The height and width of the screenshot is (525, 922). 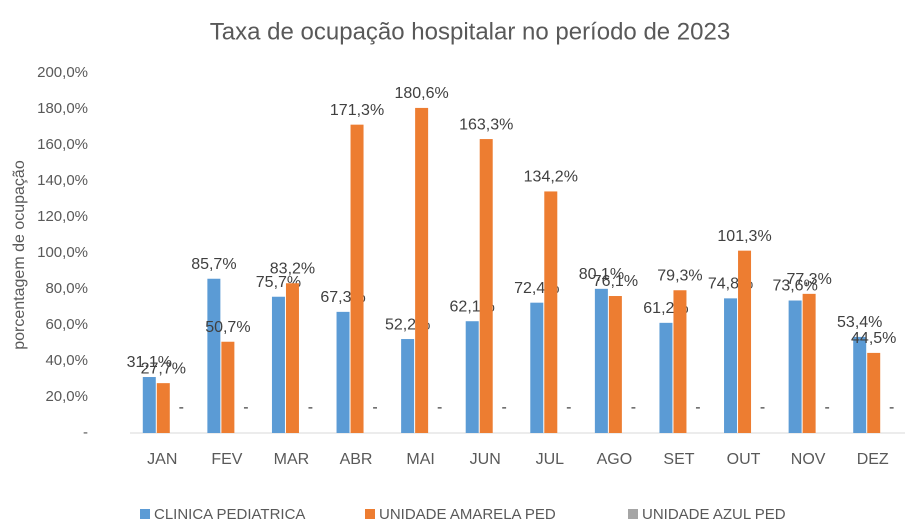 I want to click on data-label: 73,6%, so click(x=794, y=286).